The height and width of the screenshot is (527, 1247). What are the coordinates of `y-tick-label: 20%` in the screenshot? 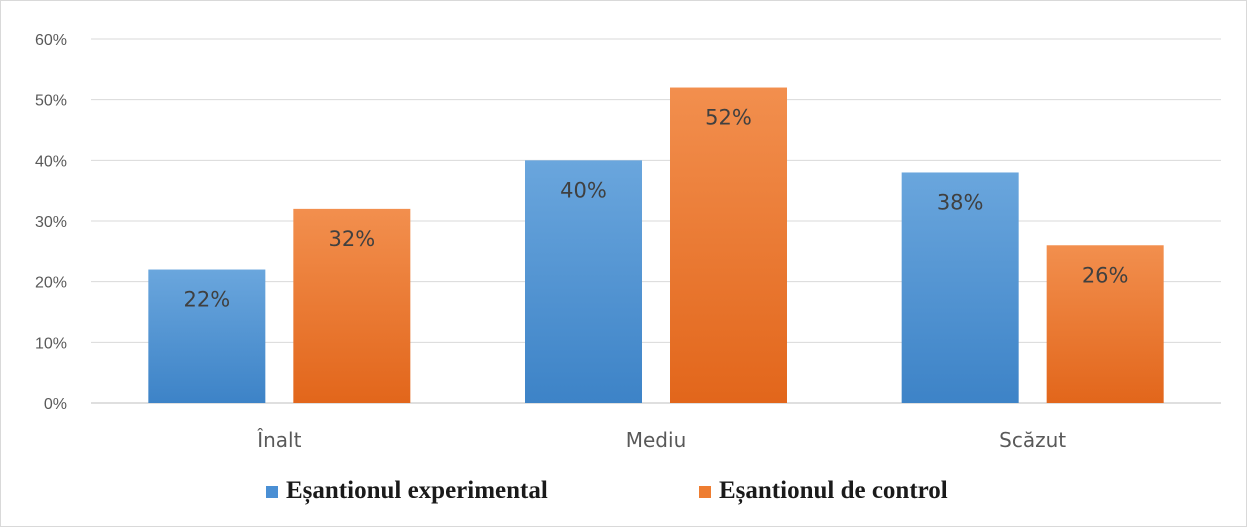 It's located at (51, 283).